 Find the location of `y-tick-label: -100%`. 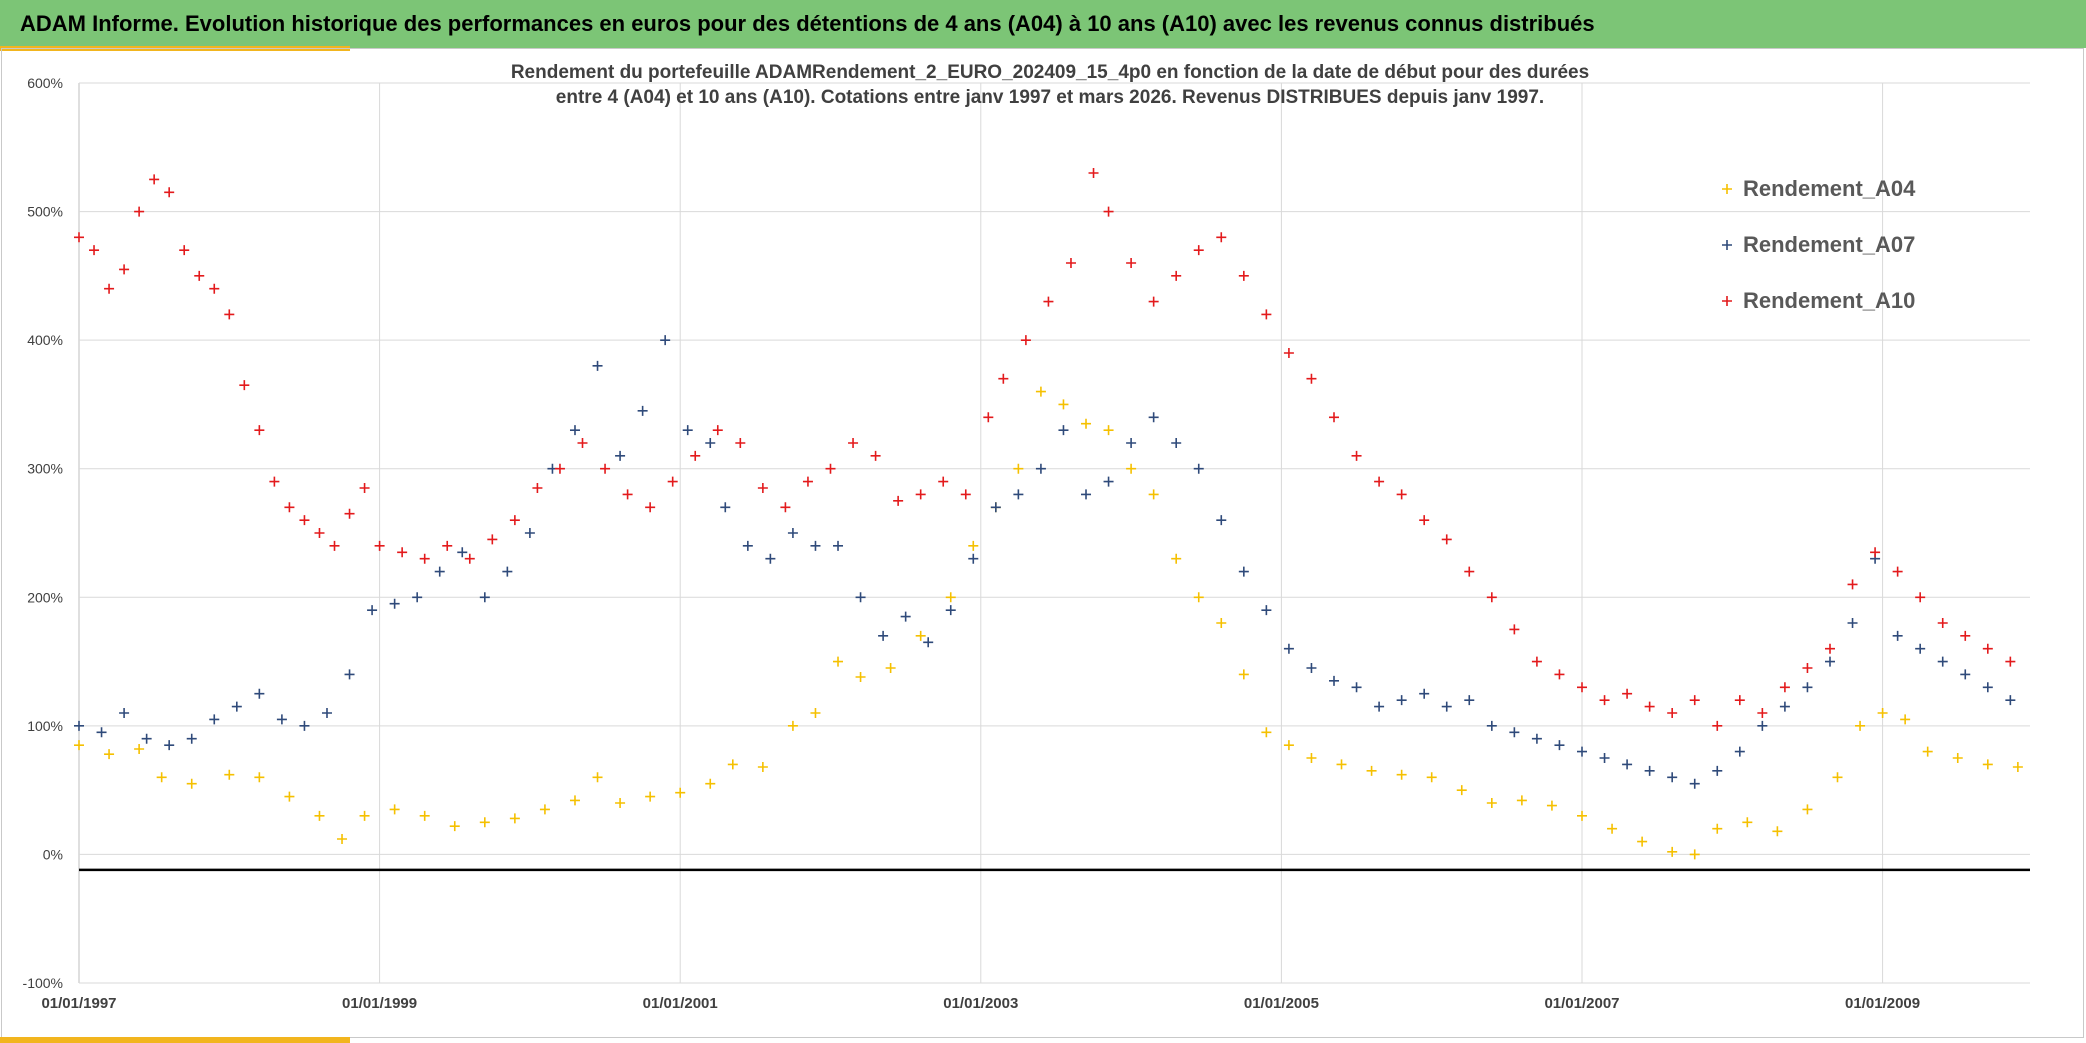

y-tick-label: -100% is located at coordinates (43, 983).